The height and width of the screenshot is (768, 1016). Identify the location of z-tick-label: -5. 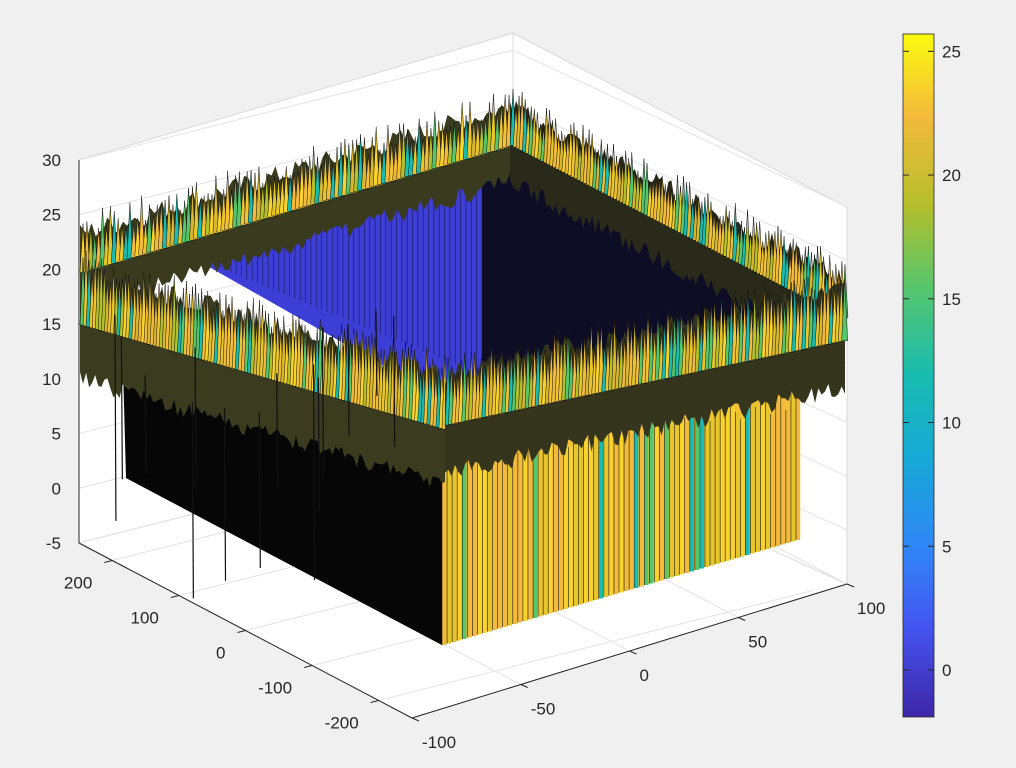
(53, 543).